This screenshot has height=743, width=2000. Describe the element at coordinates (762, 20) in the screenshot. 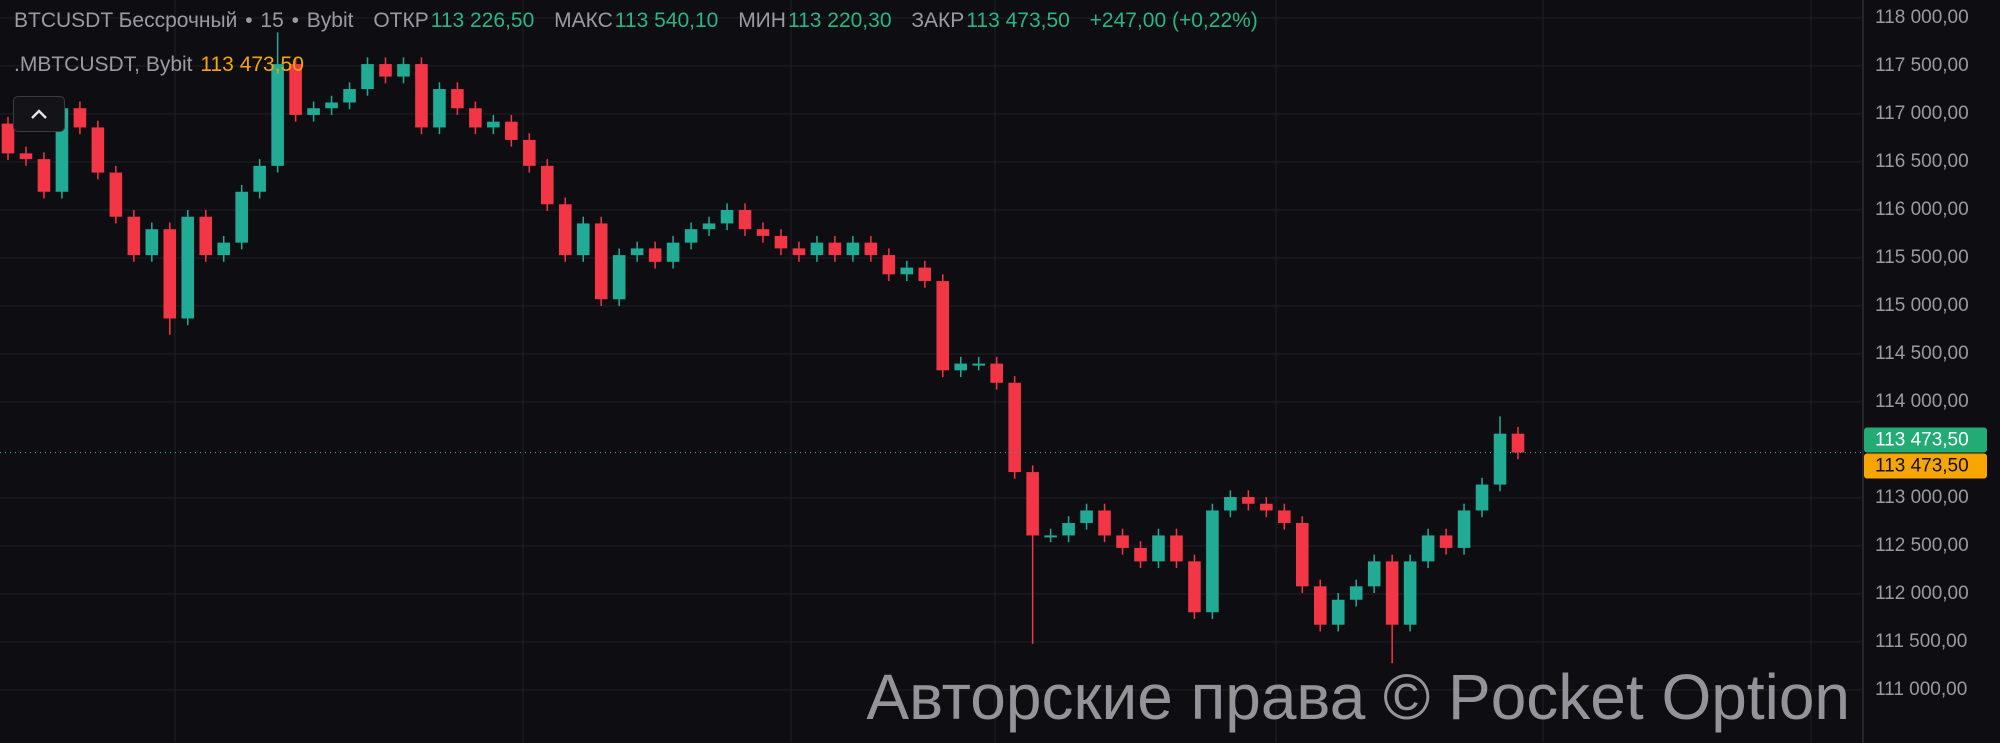

I see `low-label: МИН` at that location.